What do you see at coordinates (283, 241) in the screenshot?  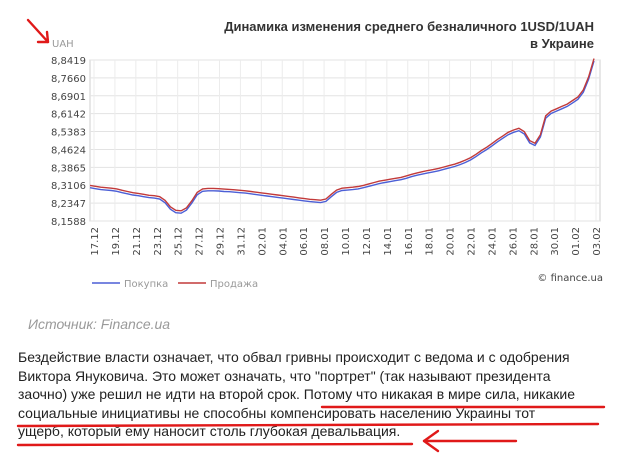 I see `x-tick-label: 04.01` at bounding box center [283, 241].